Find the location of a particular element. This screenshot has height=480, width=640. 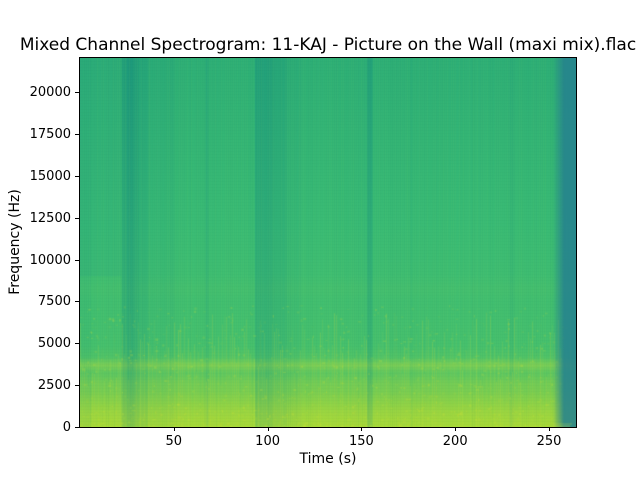

y-tick-label: 17500 is located at coordinates (50, 135).